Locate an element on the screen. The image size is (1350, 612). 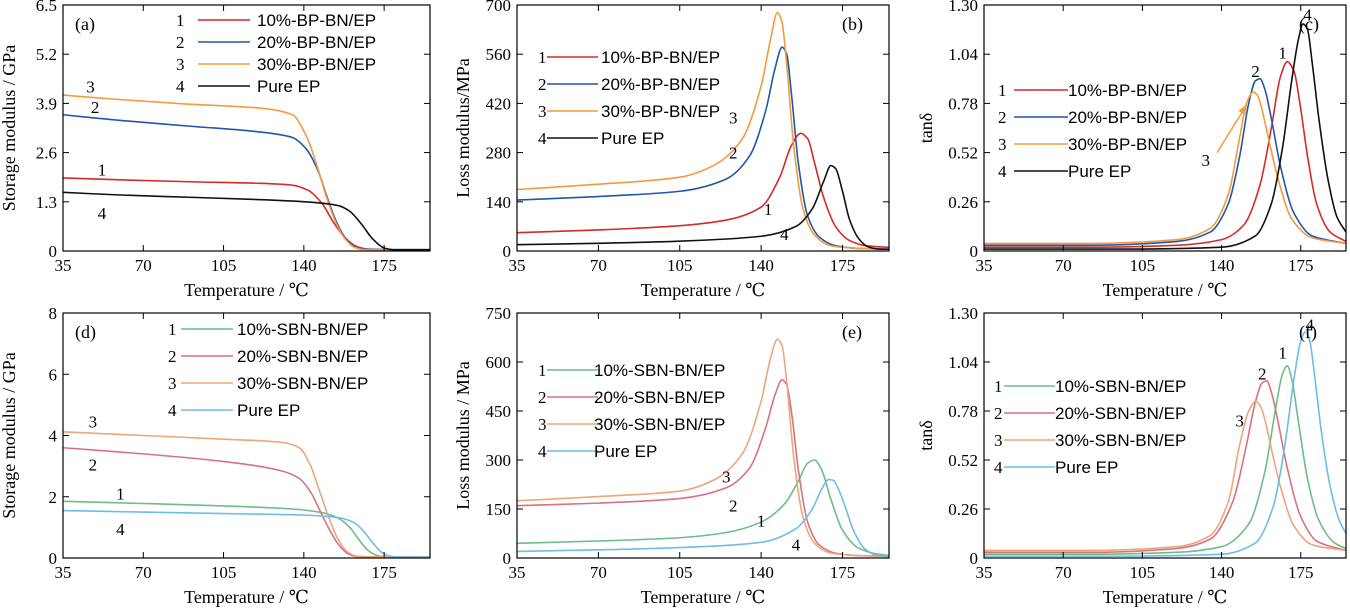
y-tick-label: 1.3 is located at coordinates (46, 202).